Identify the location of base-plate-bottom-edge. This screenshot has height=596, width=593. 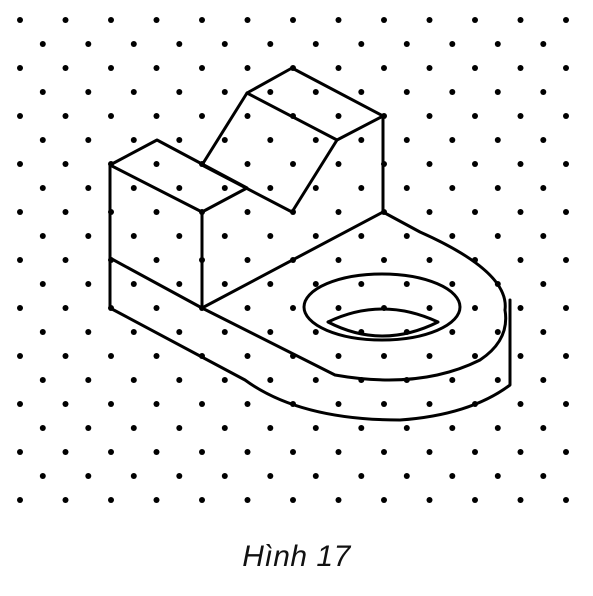
(310, 360).